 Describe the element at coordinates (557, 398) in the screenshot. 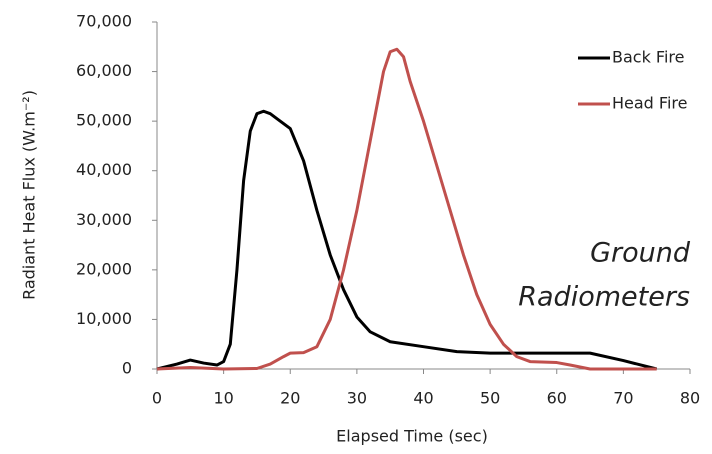

I see `x-tick-label: 60` at that location.